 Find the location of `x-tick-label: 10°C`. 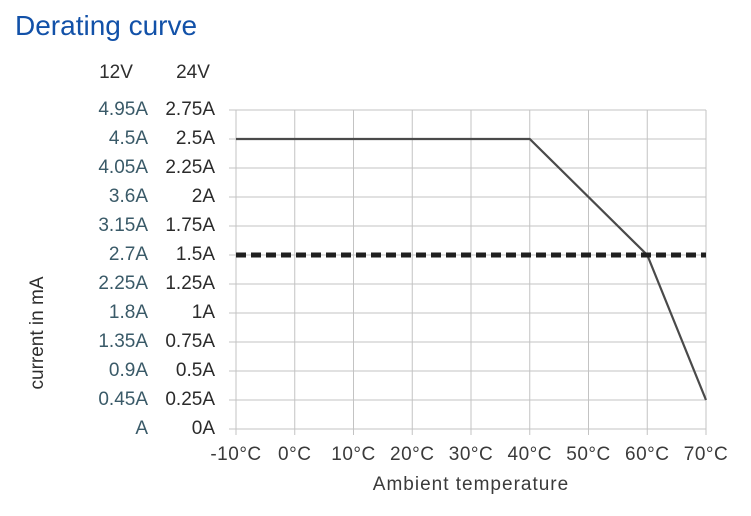

x-tick-label: 10°C is located at coordinates (353, 454).